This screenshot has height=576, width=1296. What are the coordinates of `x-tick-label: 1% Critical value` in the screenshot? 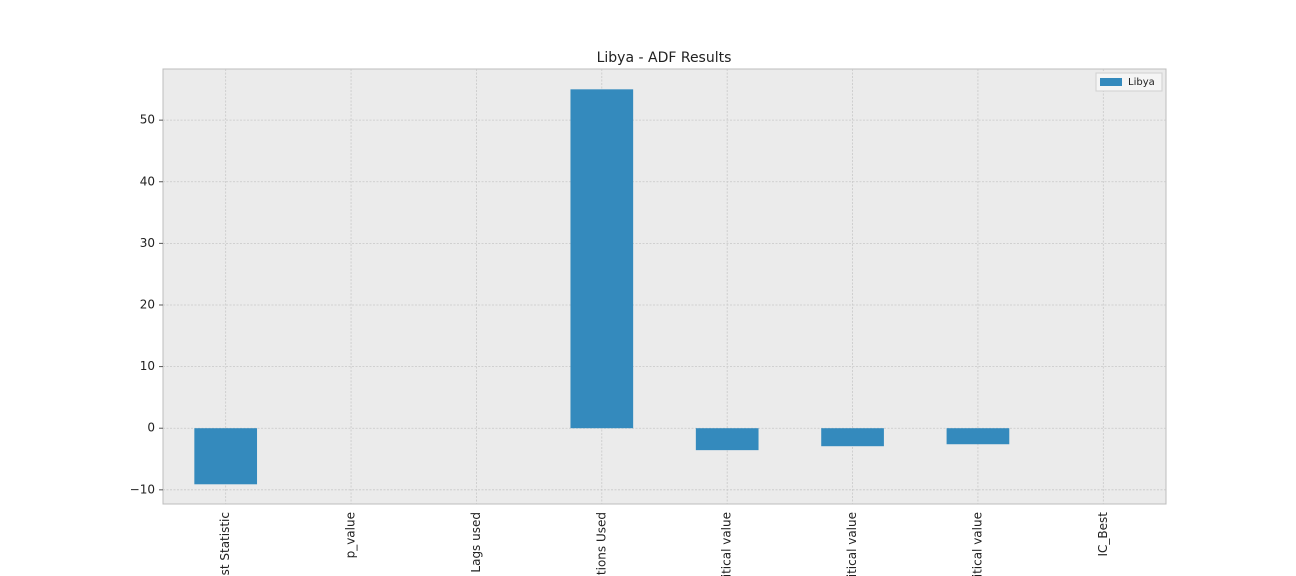 It's located at (727, 544).